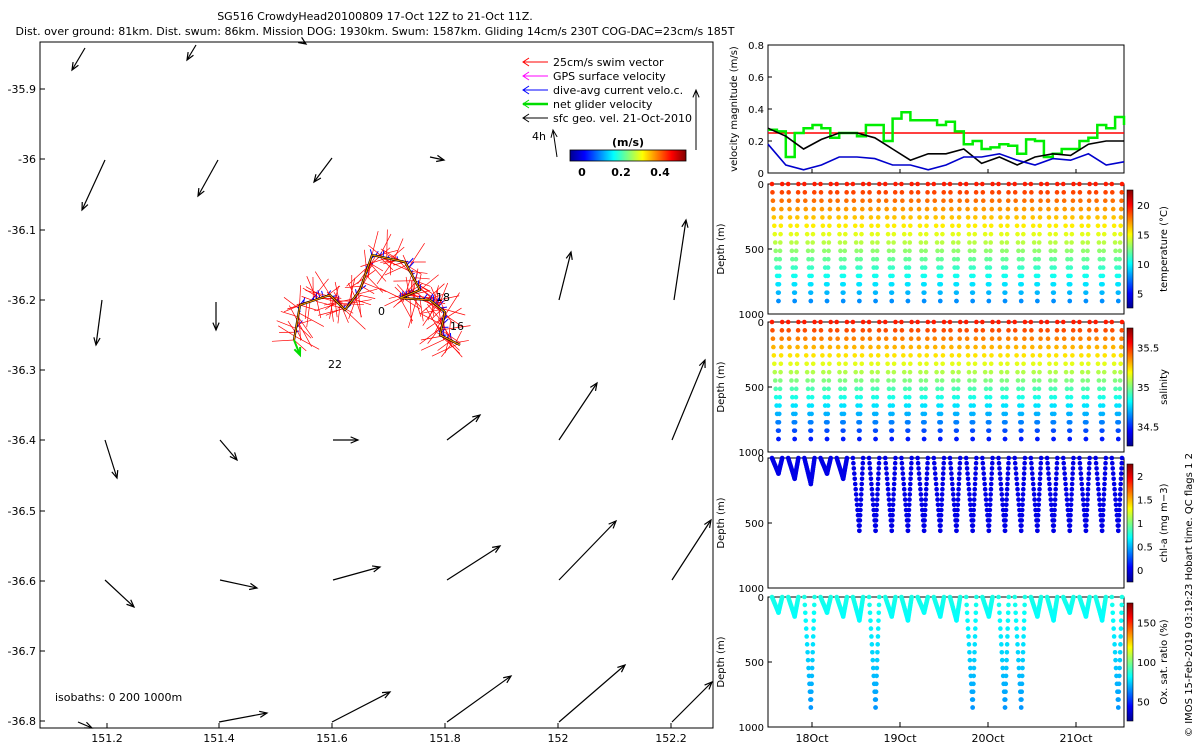 This screenshot has width=1200, height=750. What do you see at coordinates (1164, 661) in the screenshot?
I see `colorbar-label: Ox. sat. ratio (%)` at bounding box center [1164, 661].